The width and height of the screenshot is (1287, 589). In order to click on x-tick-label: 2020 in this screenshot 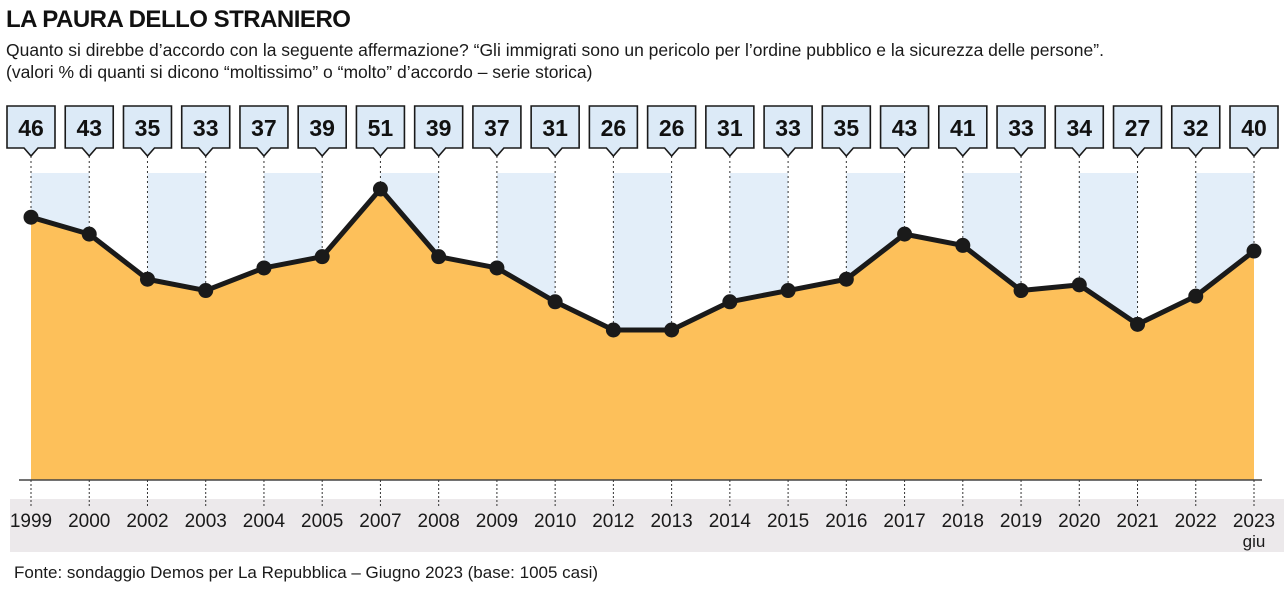, I will do `click(1079, 521)`.